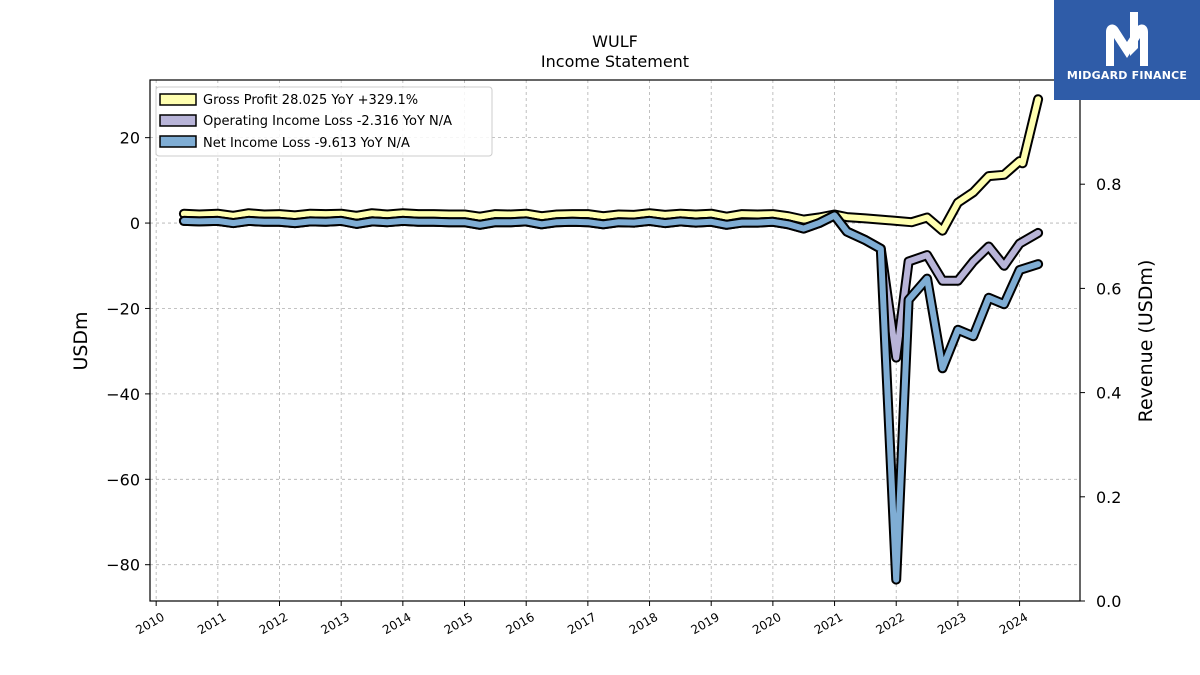 The image size is (1200, 675). I want to click on x-tick-label: 2021, so click(828, 623).